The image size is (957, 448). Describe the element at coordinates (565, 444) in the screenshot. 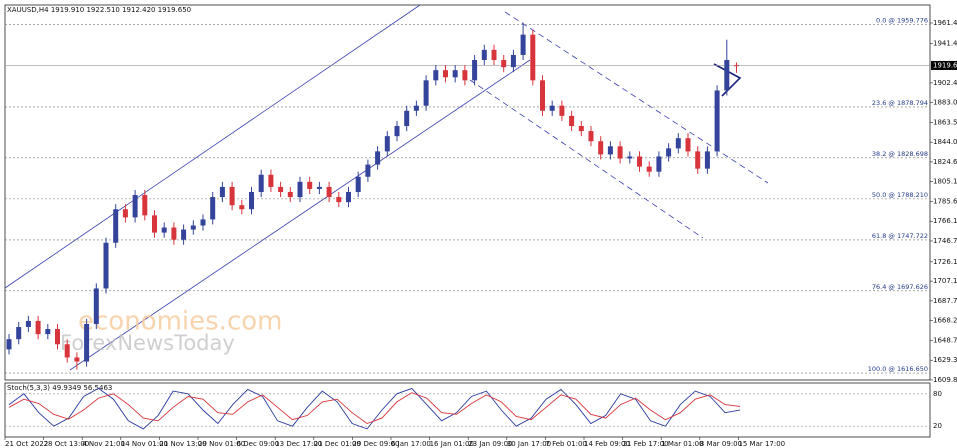

I see `x-tick-label: 7 Feb 01:00` at that location.